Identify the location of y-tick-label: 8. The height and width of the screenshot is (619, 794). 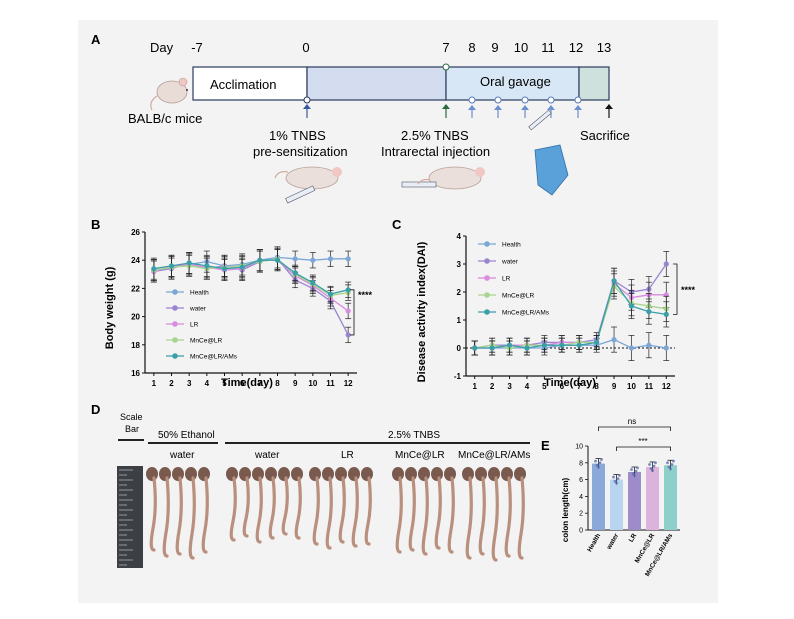
(581, 463).